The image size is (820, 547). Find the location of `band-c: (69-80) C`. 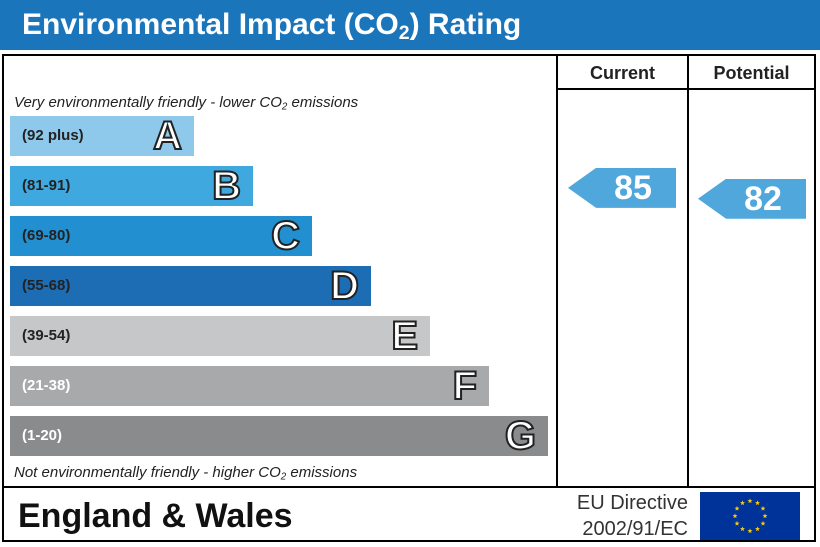

band-c: (69-80) C is located at coordinates (161, 236).